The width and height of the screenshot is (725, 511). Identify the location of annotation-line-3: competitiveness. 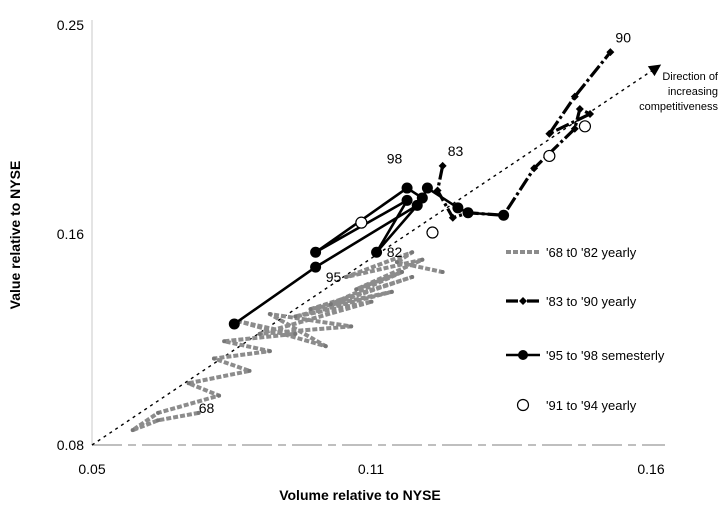
(678, 107).